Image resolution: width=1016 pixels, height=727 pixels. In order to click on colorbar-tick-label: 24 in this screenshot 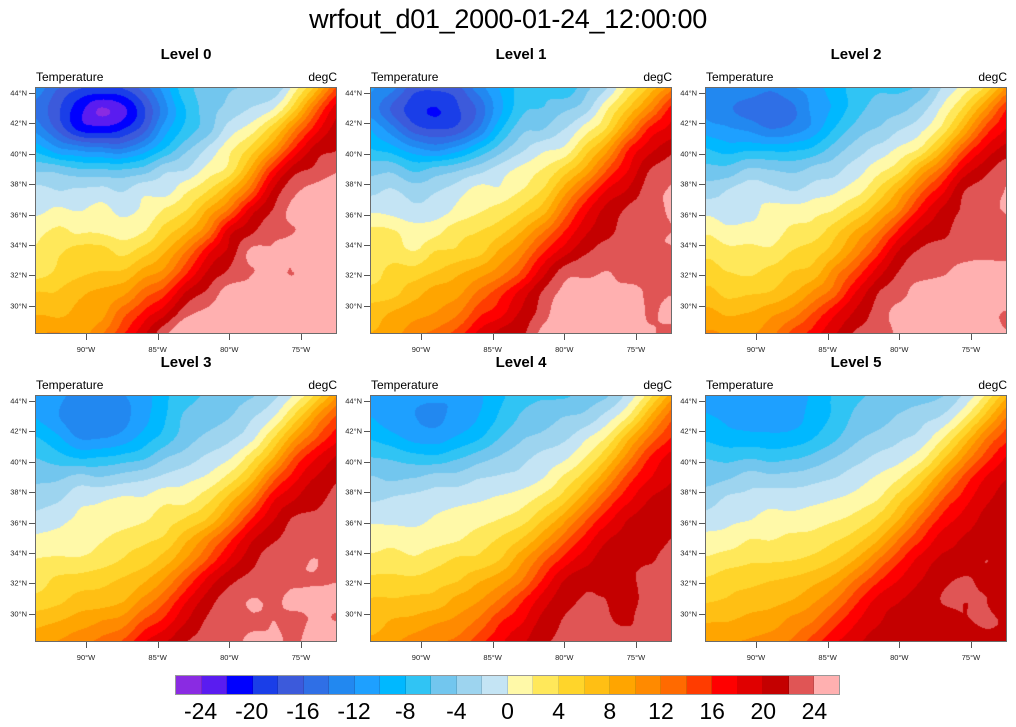, I will do `click(814, 711)`.